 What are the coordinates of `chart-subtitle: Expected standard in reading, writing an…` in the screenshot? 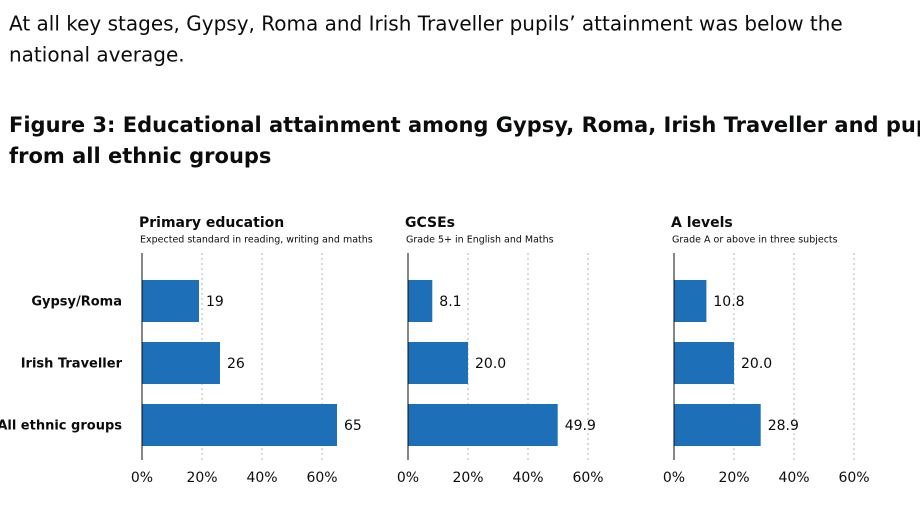 It's located at (256, 240).